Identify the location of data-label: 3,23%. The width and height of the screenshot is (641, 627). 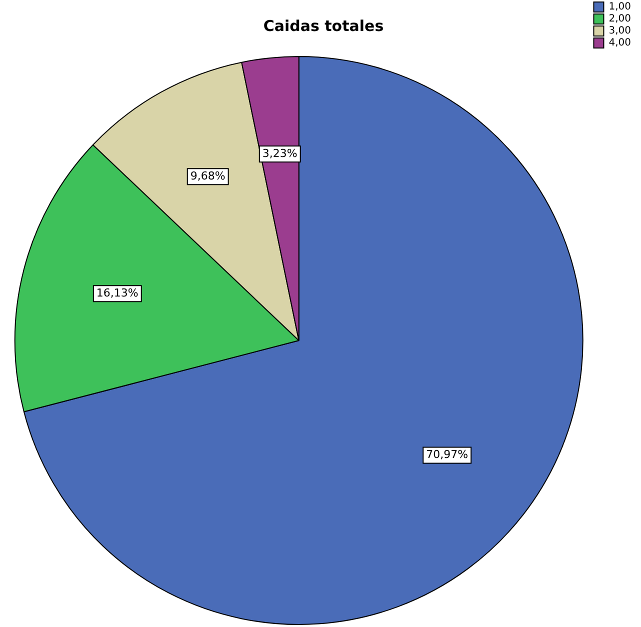
(280, 153).